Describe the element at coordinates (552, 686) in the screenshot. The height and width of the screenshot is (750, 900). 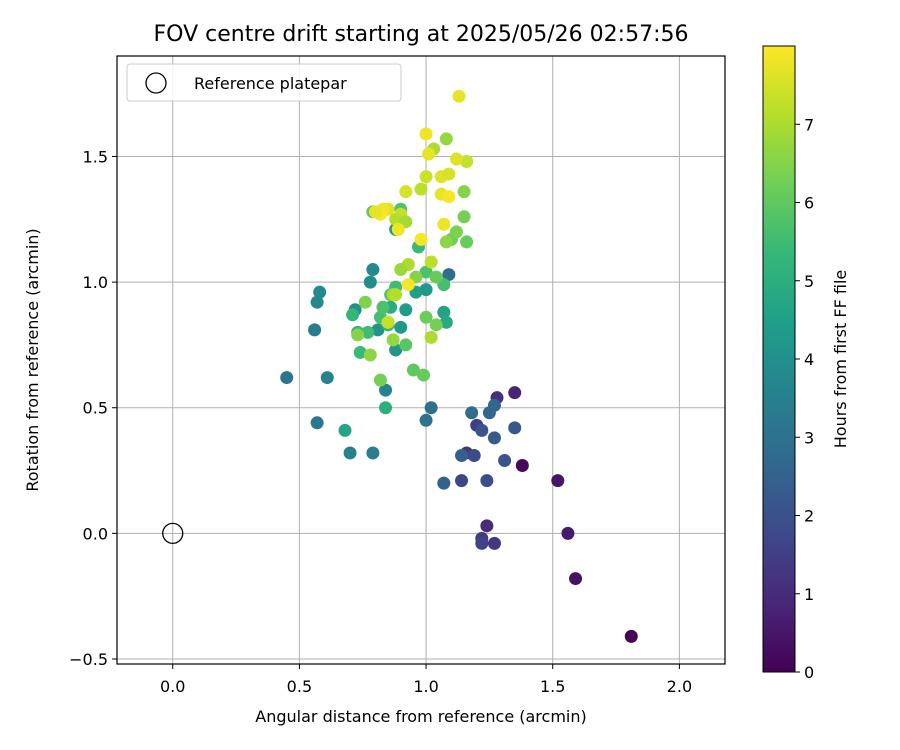
I see `x-tick-label: 1.5` at that location.